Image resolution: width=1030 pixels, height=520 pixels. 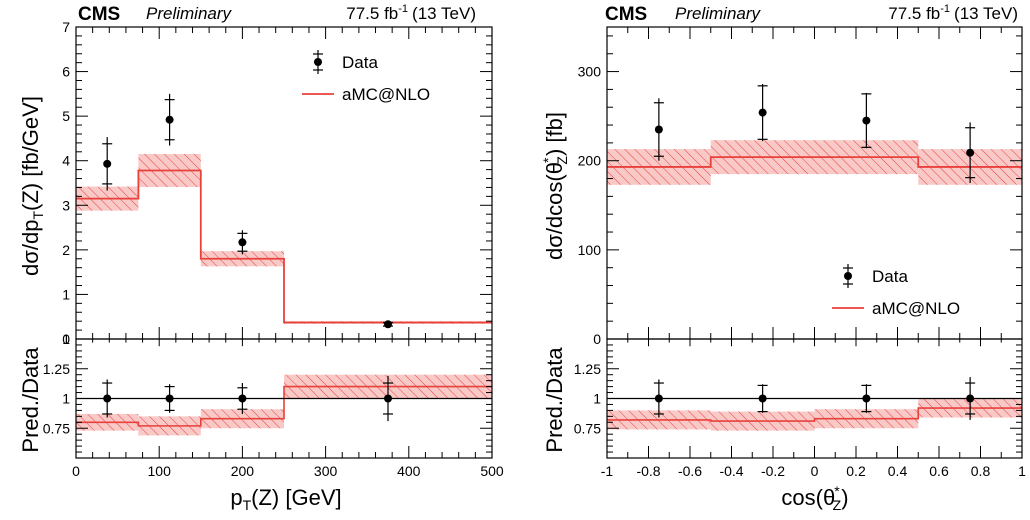 What do you see at coordinates (590, 161) in the screenshot?
I see `right-main-ytick-label: 200` at bounding box center [590, 161].